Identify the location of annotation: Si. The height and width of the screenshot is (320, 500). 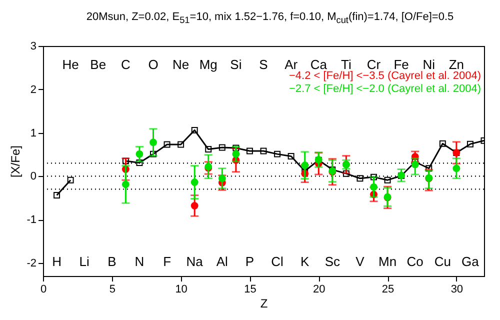
(236, 64).